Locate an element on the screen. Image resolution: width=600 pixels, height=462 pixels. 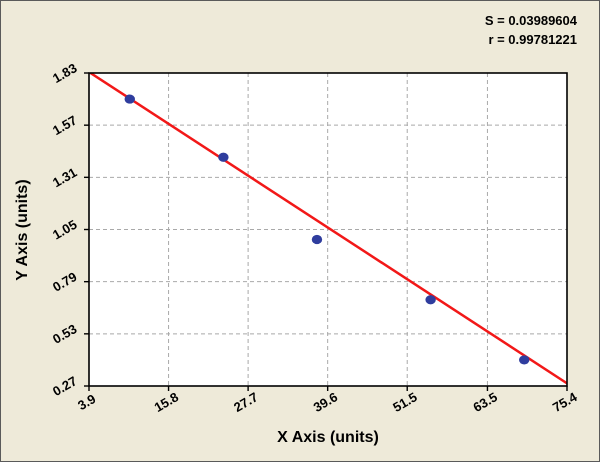
svg-text: 51.5 is located at coordinates (404, 402).